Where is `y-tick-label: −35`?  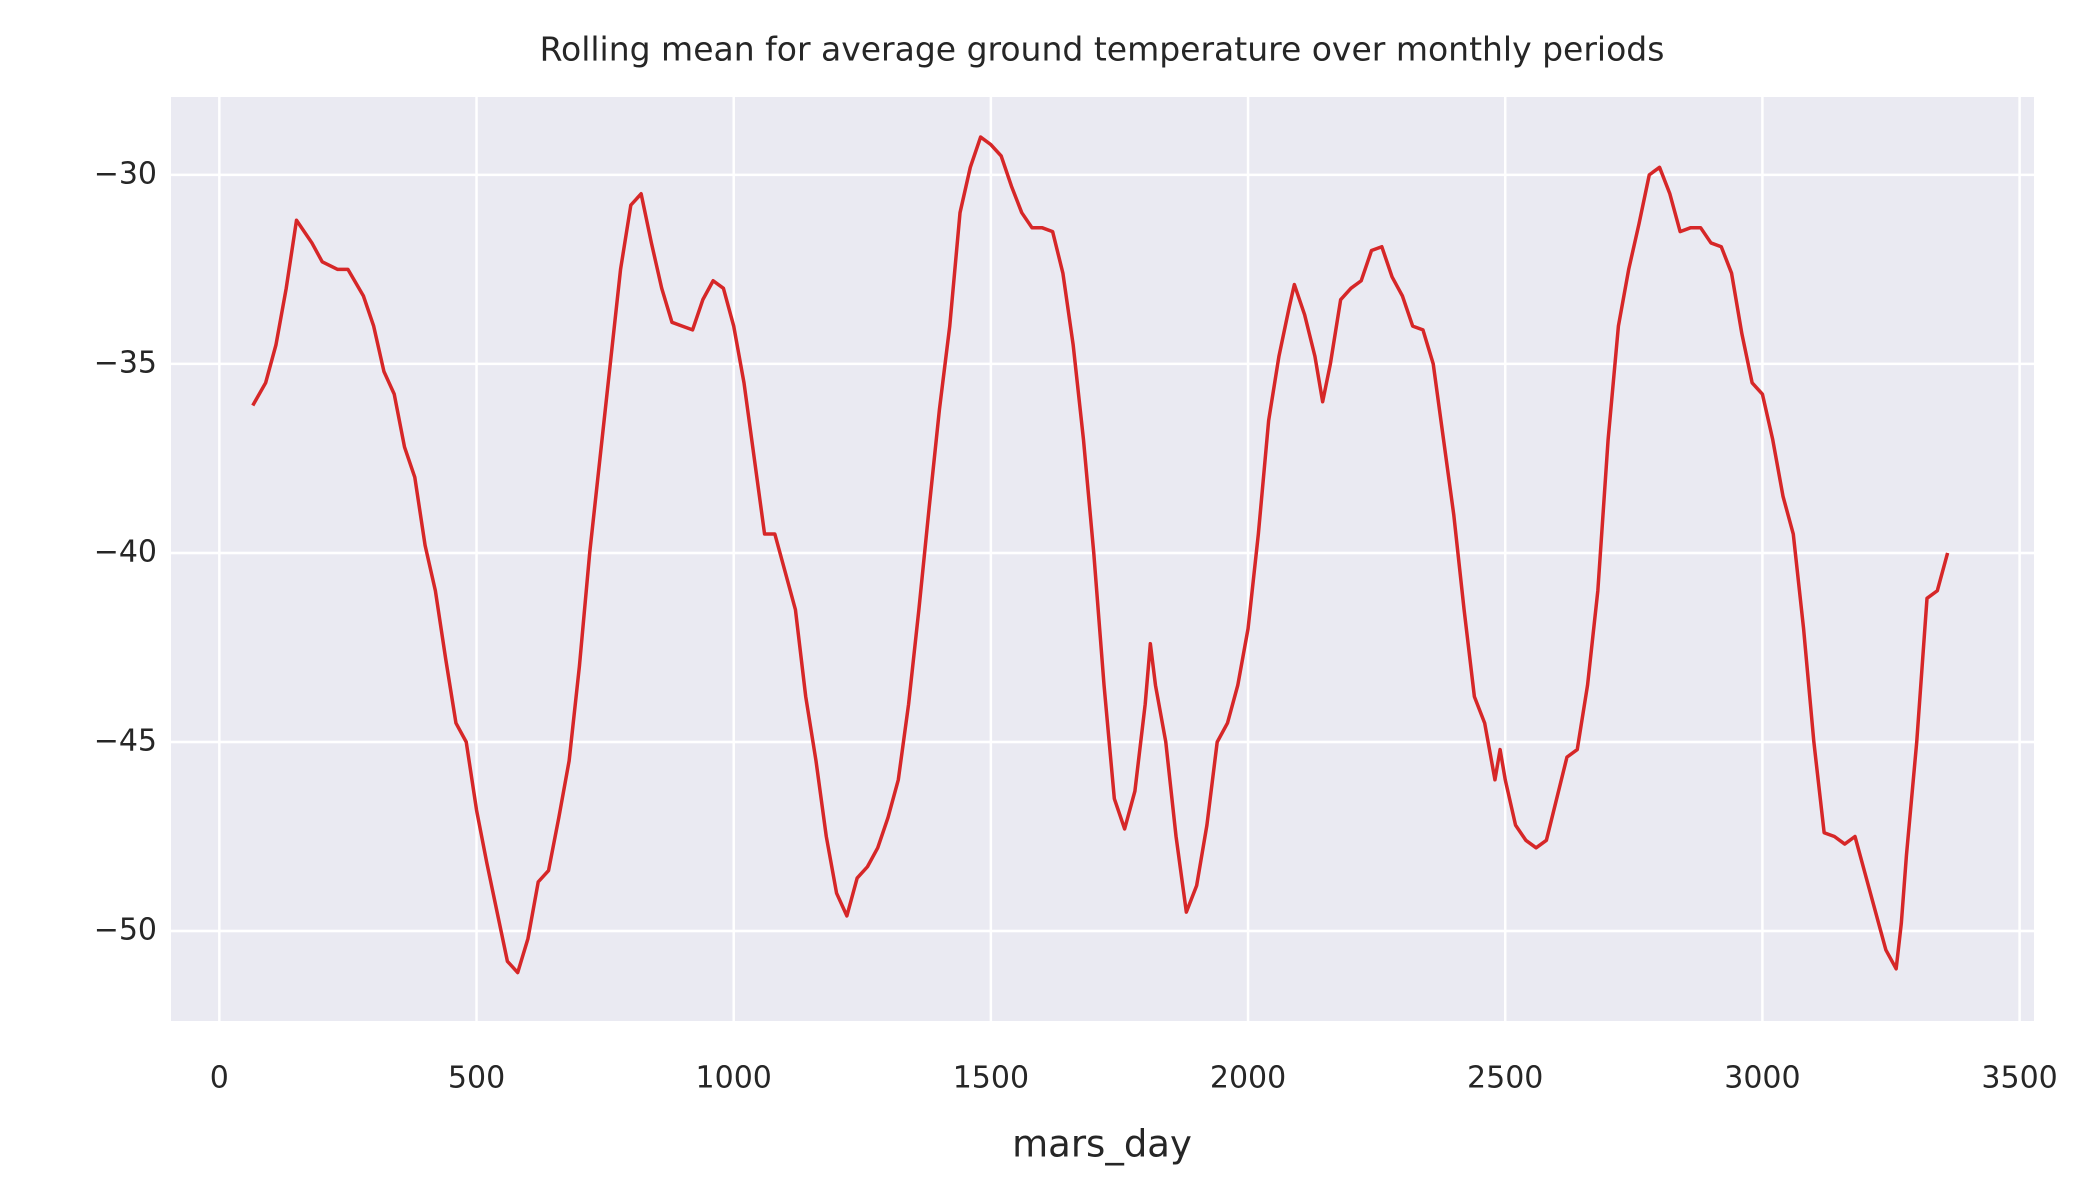 y-tick-label: −35 is located at coordinates (125, 362).